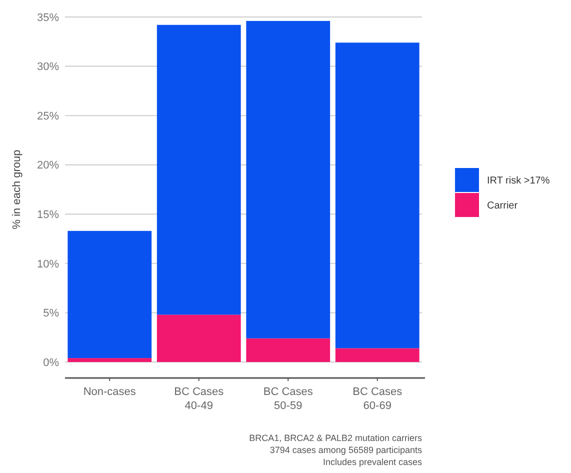 This screenshot has width=571, height=473. Describe the element at coordinates (109, 392) in the screenshot. I see `x-tick-label: Non-cases` at that location.